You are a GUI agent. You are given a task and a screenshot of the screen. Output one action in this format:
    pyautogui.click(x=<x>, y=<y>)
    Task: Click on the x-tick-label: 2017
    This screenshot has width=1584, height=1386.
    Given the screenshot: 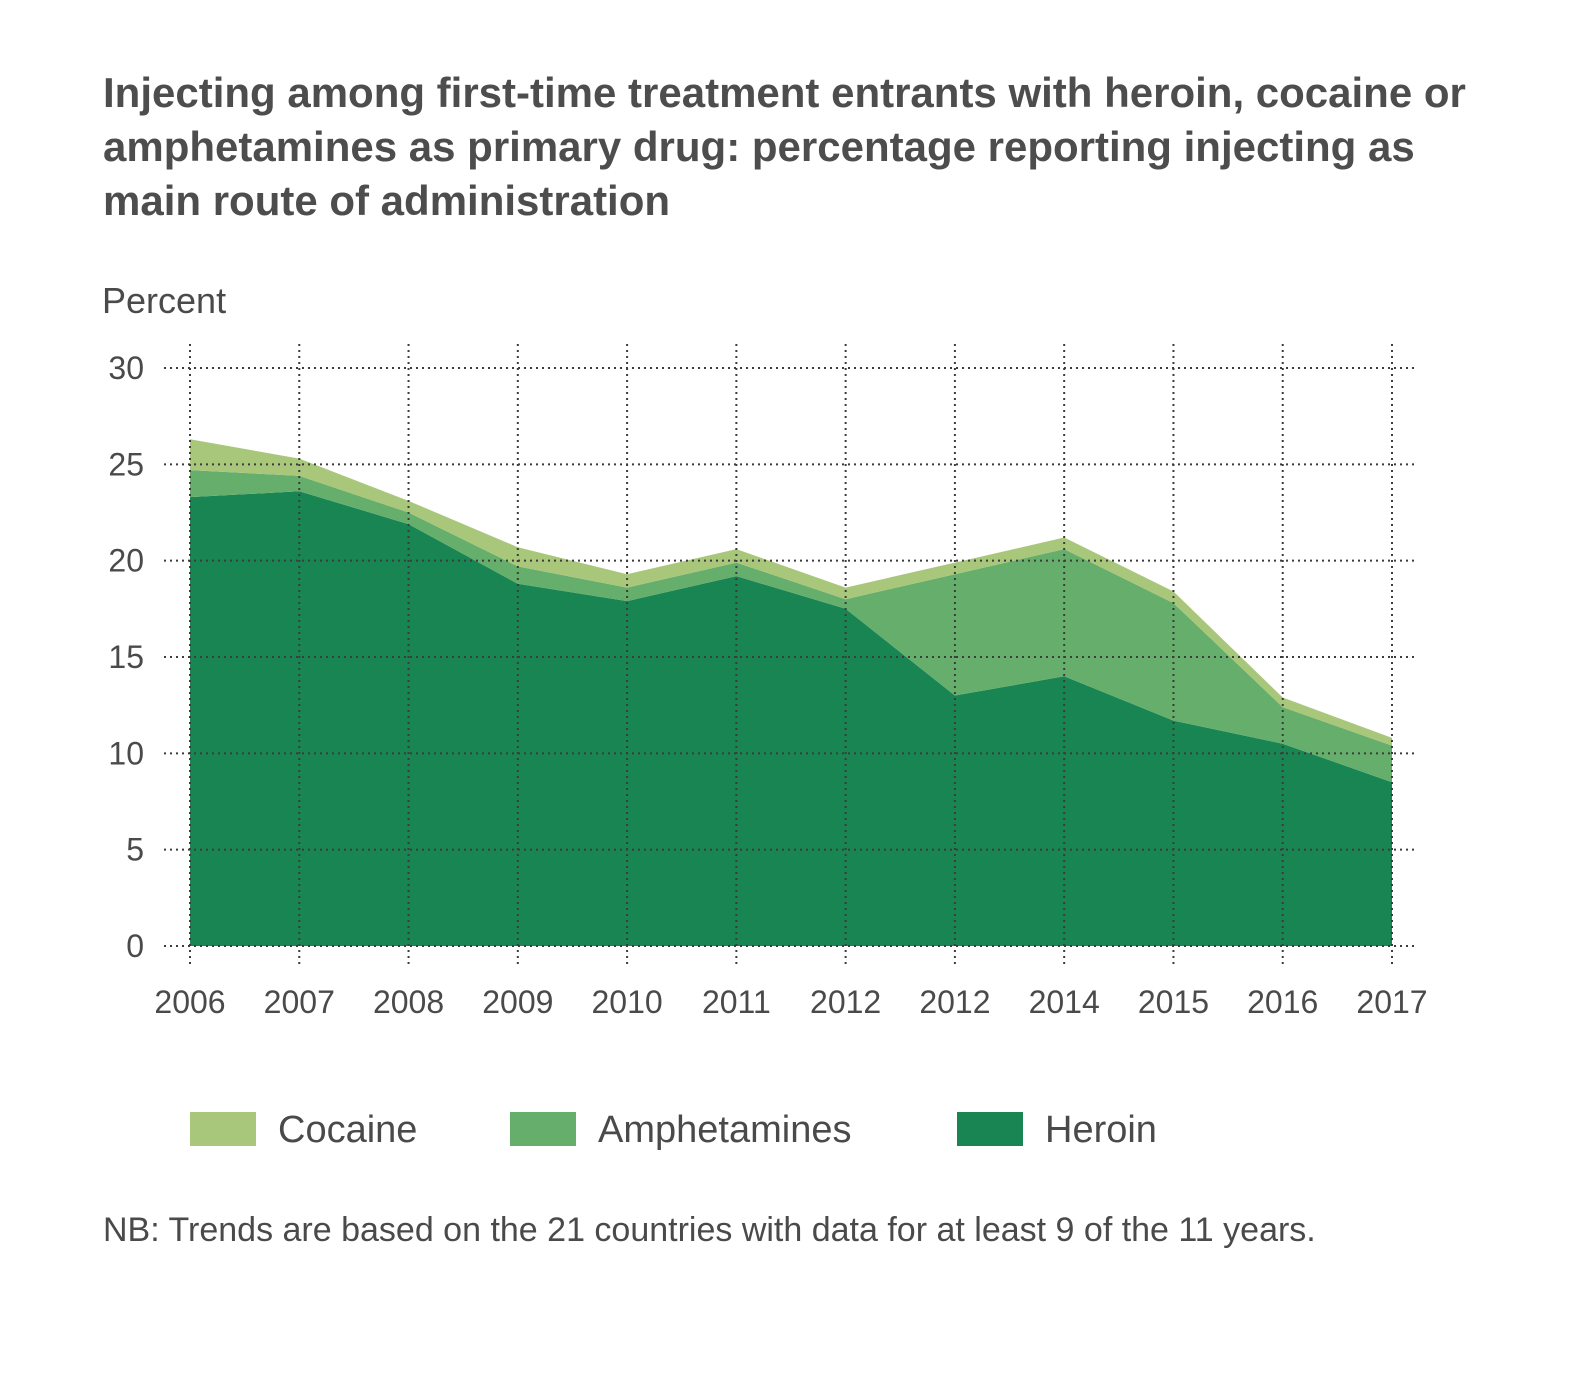 What is the action you would take?
    pyautogui.click(x=1391, y=1002)
    